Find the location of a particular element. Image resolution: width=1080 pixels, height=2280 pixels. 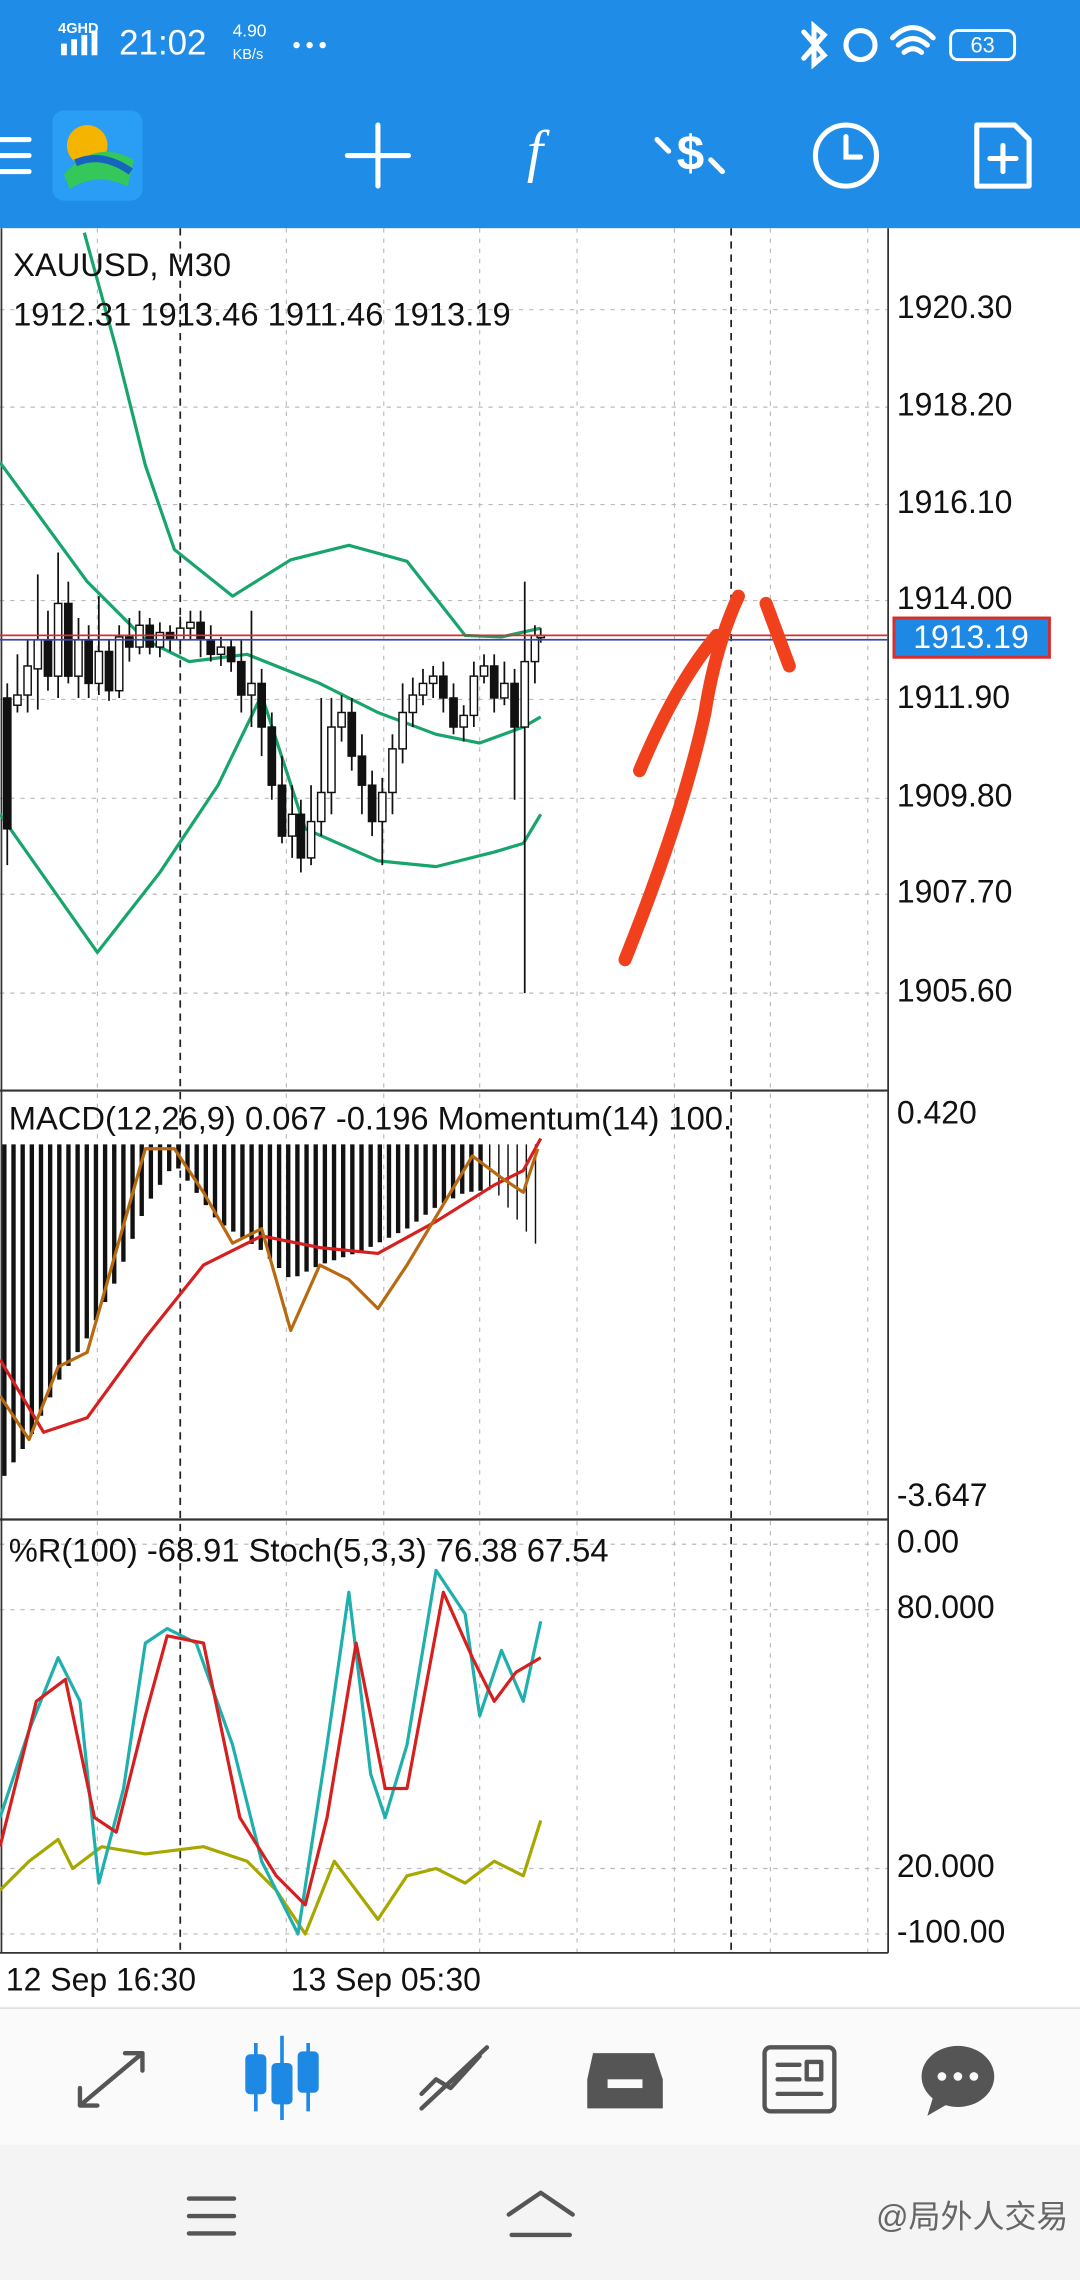

price-label: 1909.80 is located at coordinates (955, 796).